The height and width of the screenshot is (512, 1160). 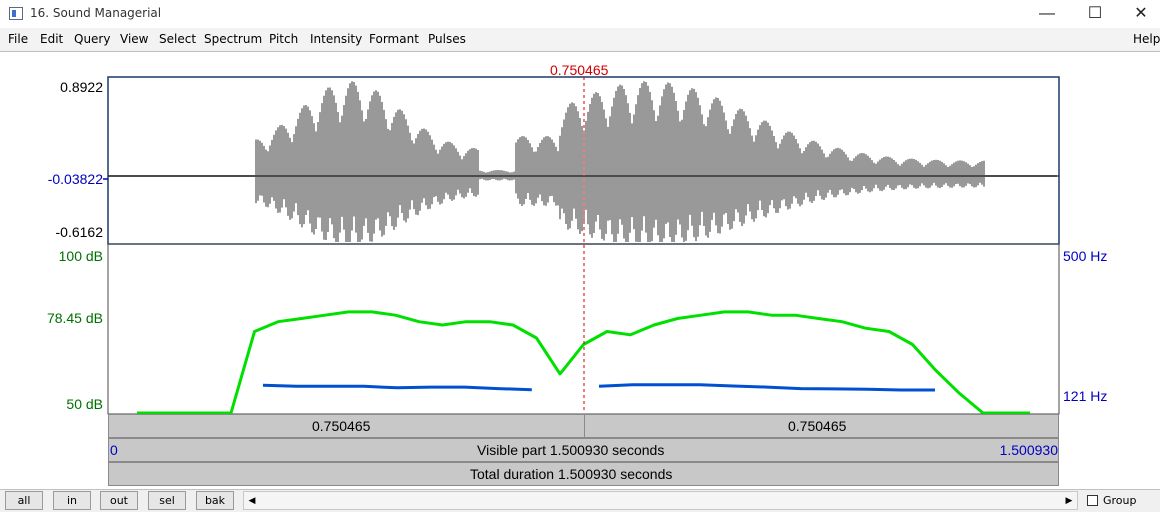 What do you see at coordinates (114, 450) in the screenshot?
I see `visible-start-label: 0` at bounding box center [114, 450].